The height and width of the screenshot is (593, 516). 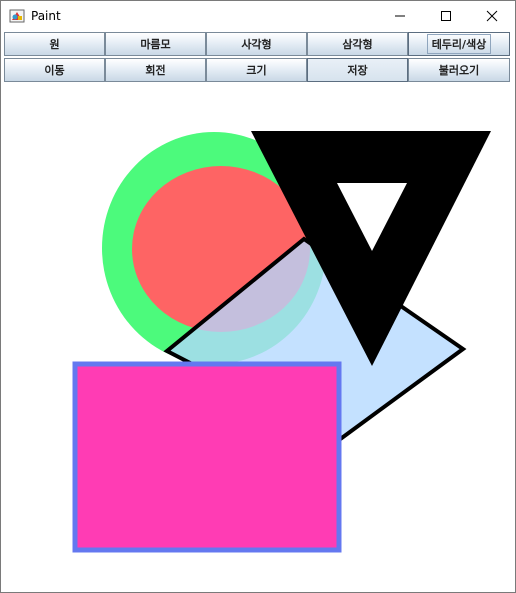 I want to click on paint-app-icon, so click(x=17, y=16).